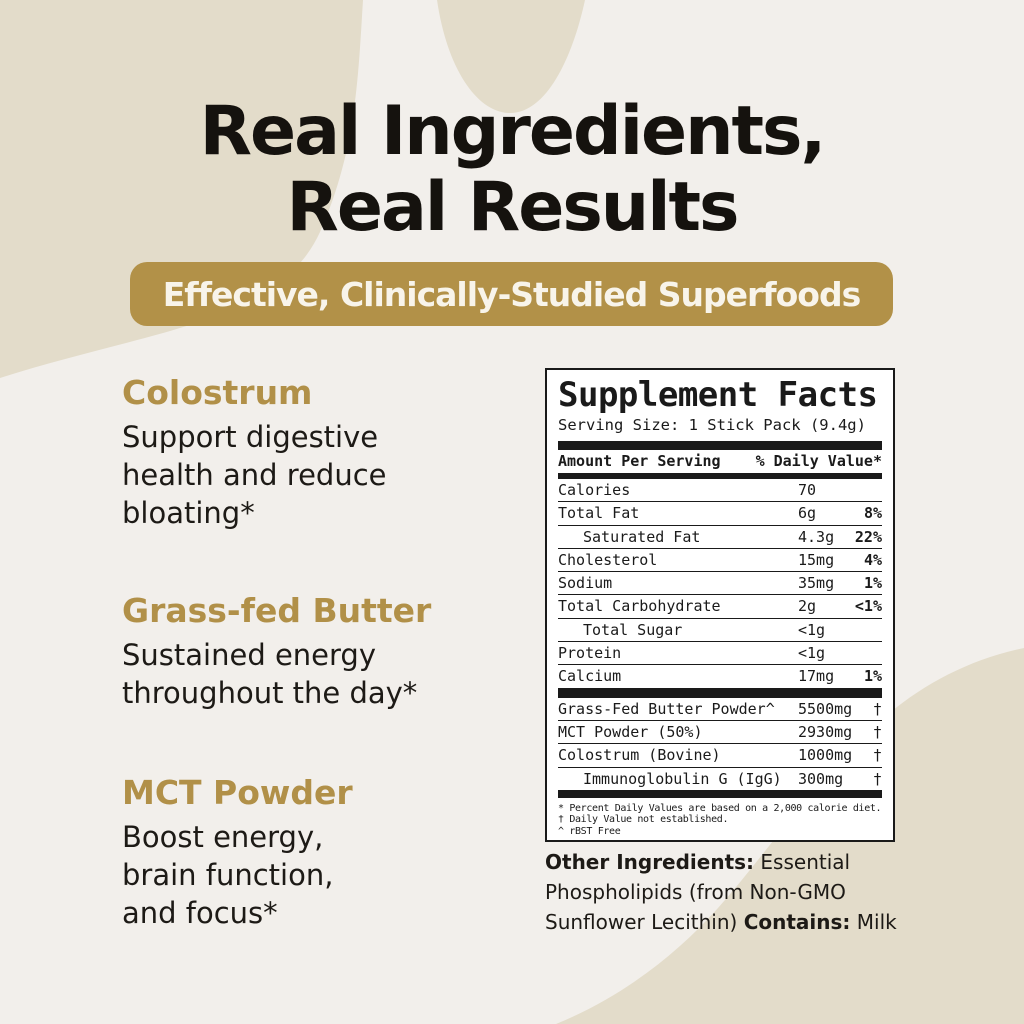  I want to click on ingredient-description: Sustained energy throughout the day*, so click(292, 674).